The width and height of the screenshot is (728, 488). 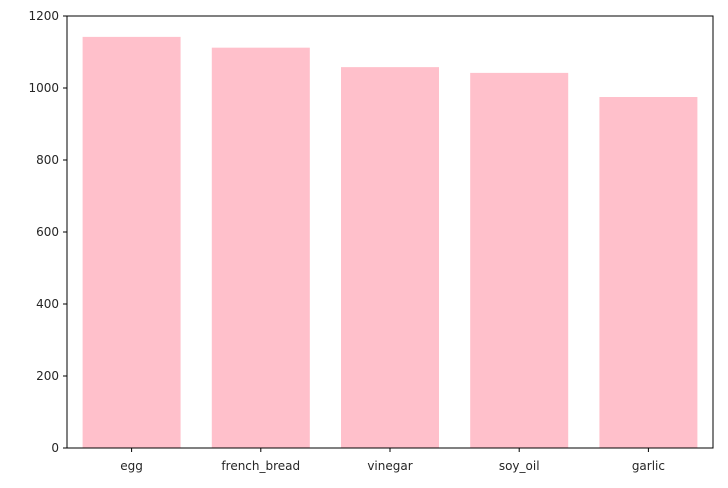 What do you see at coordinates (55, 448) in the screenshot?
I see `y-tick-label: 0` at bounding box center [55, 448].